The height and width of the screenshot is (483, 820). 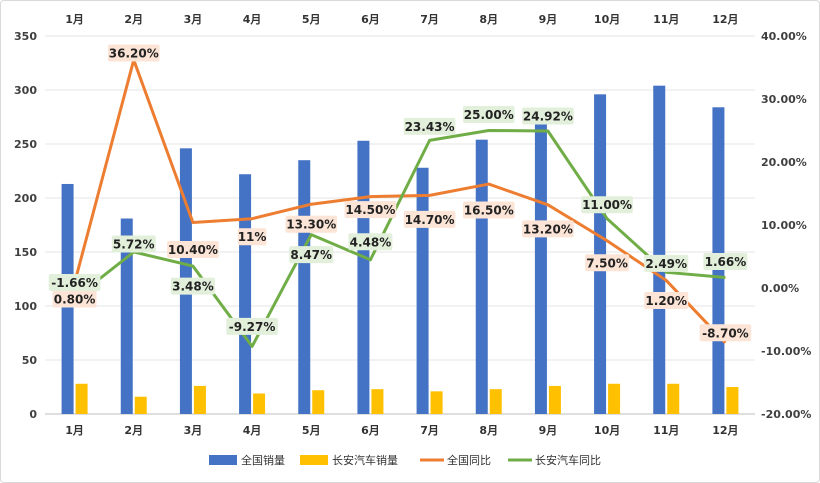 I want to click on x-top-tick-label: 10月, so click(x=607, y=19).